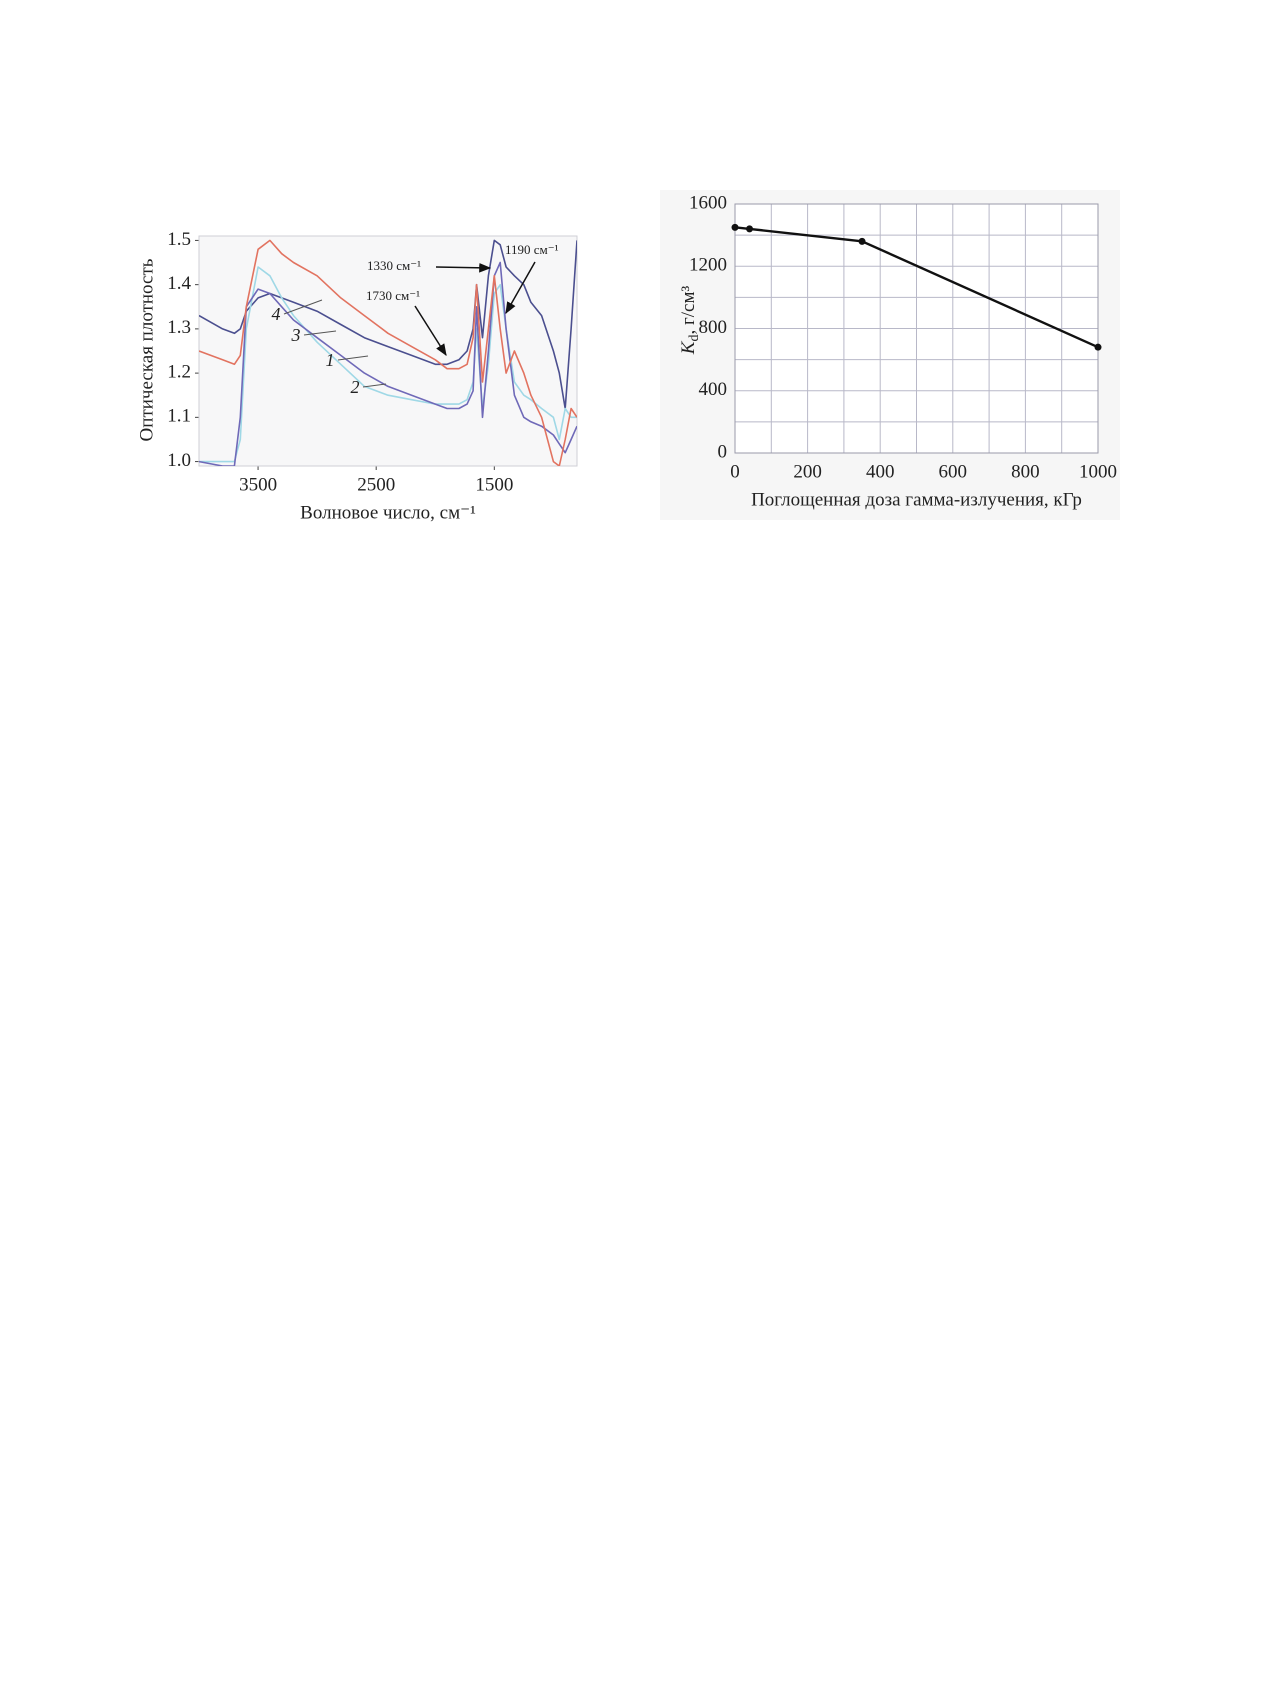 This screenshot has height=1688, width=1270. Describe the element at coordinates (258, 484) in the screenshot. I see `x-tick-label: 3500` at that location.